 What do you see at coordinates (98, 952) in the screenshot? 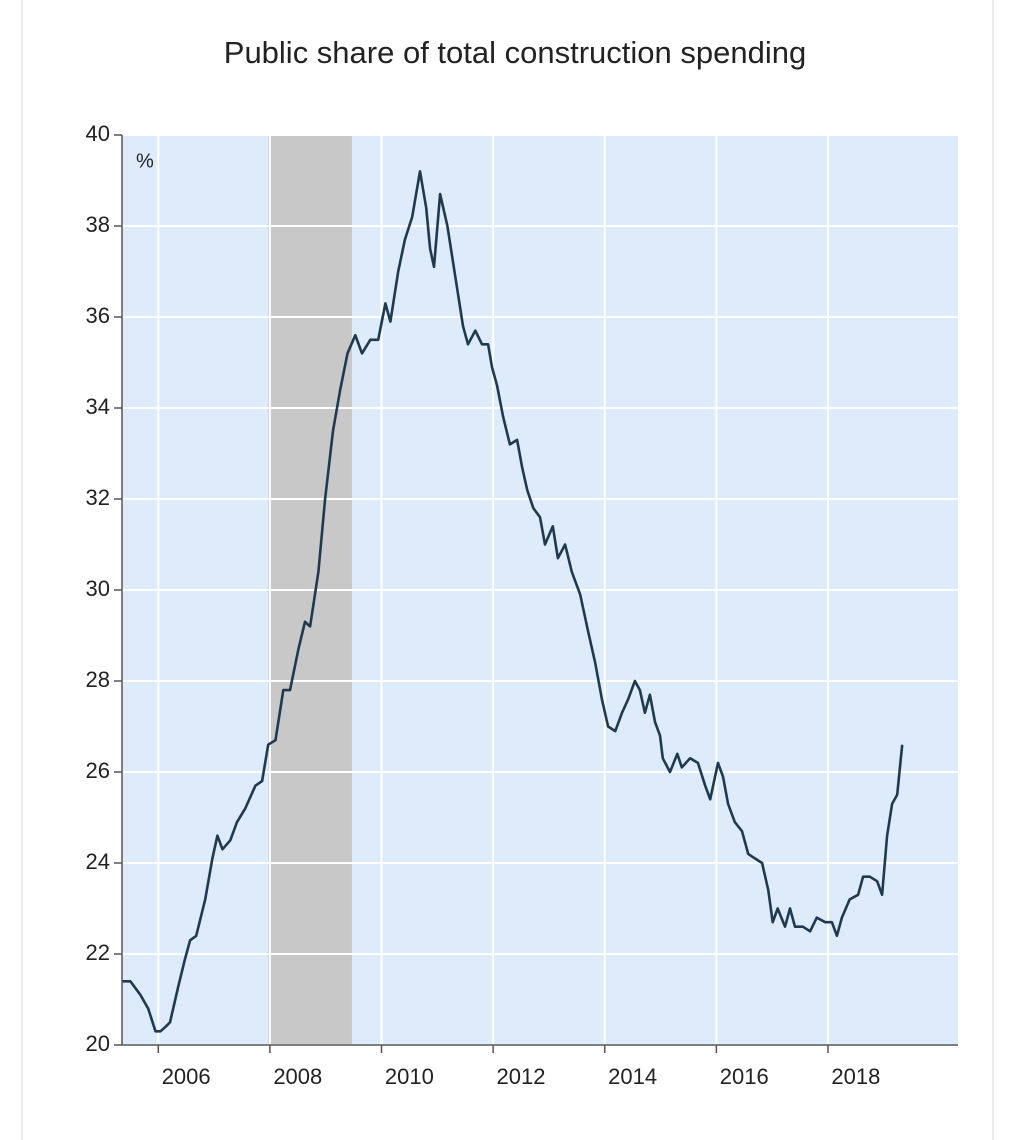
I see `y-tick-label: 22` at bounding box center [98, 952].